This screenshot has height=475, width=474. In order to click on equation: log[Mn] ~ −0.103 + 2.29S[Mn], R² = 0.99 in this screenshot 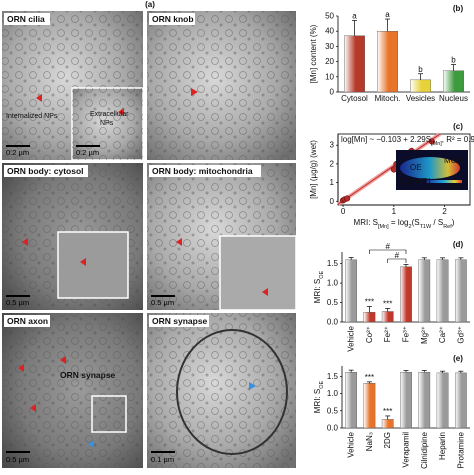, I will do `click(407, 141)`.